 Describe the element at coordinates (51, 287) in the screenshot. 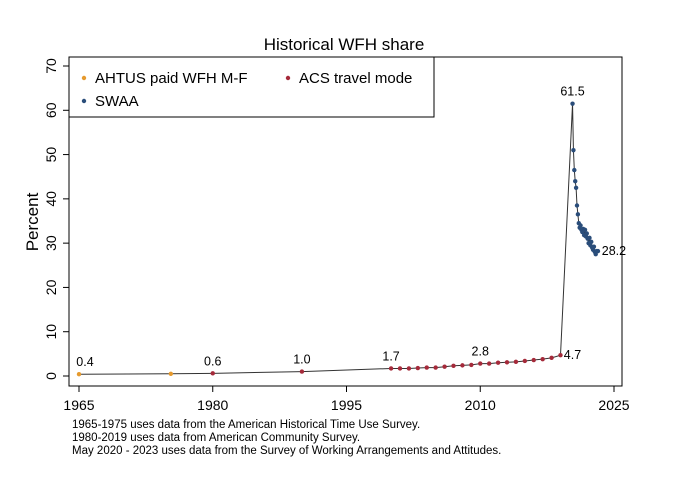

I see `y-tick-label: 20` at that location.